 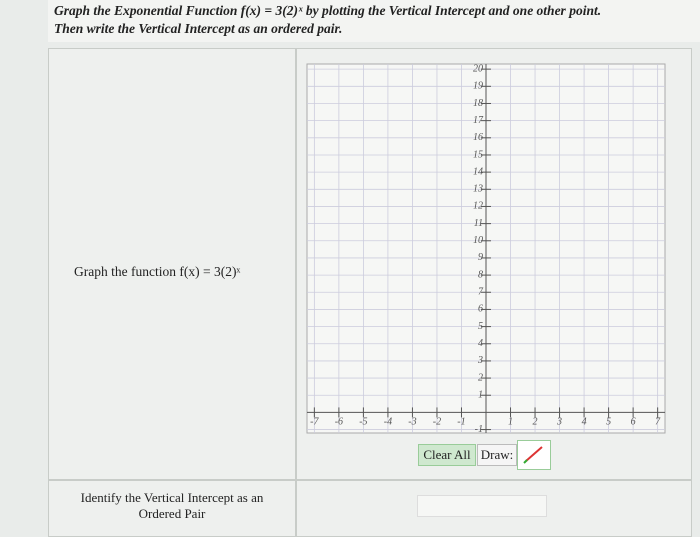 I want to click on y-tick-label: 8, so click(x=480, y=274).